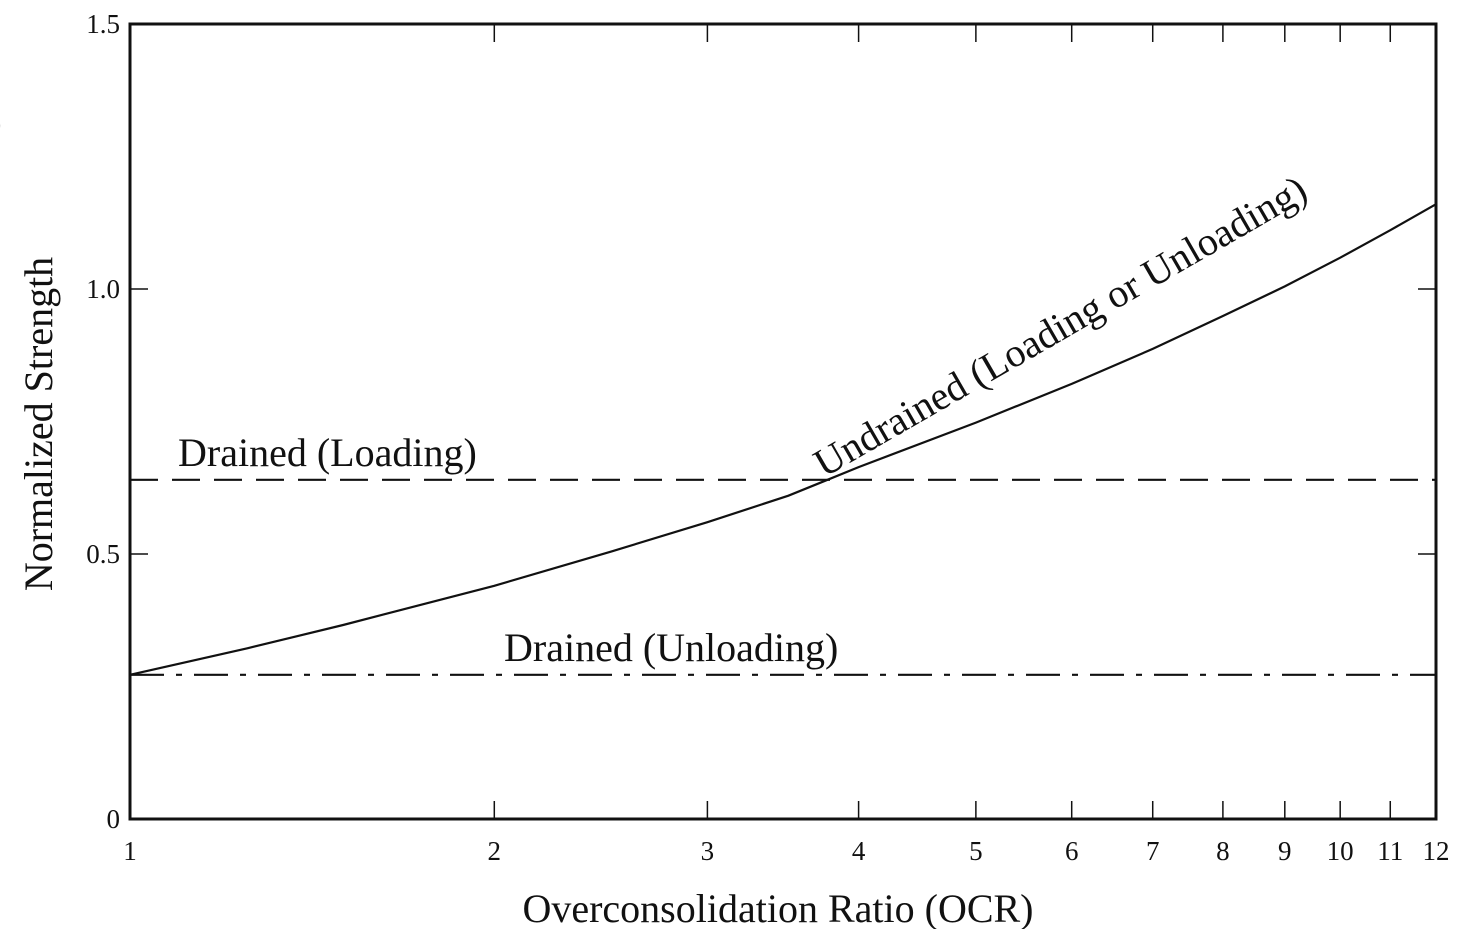  What do you see at coordinates (976, 851) in the screenshot?
I see `x-tick-label: 5` at bounding box center [976, 851].